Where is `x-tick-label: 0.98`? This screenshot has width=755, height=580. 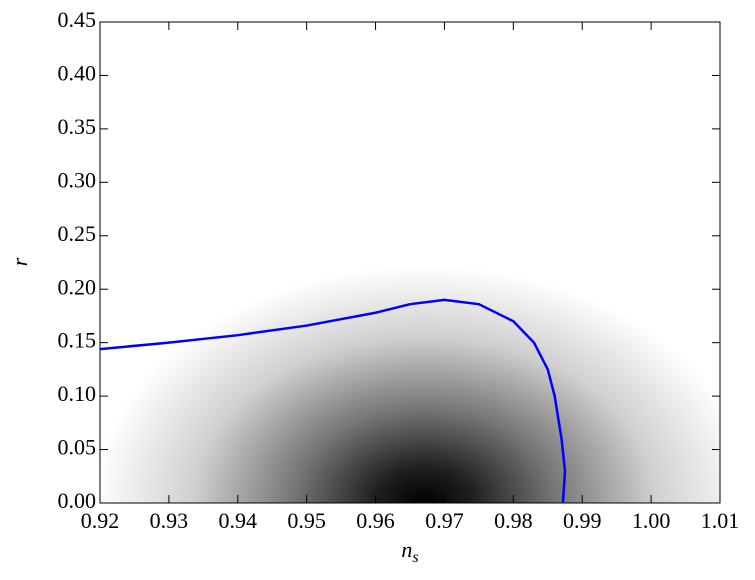
x-tick-label: 0.98 is located at coordinates (513, 520).